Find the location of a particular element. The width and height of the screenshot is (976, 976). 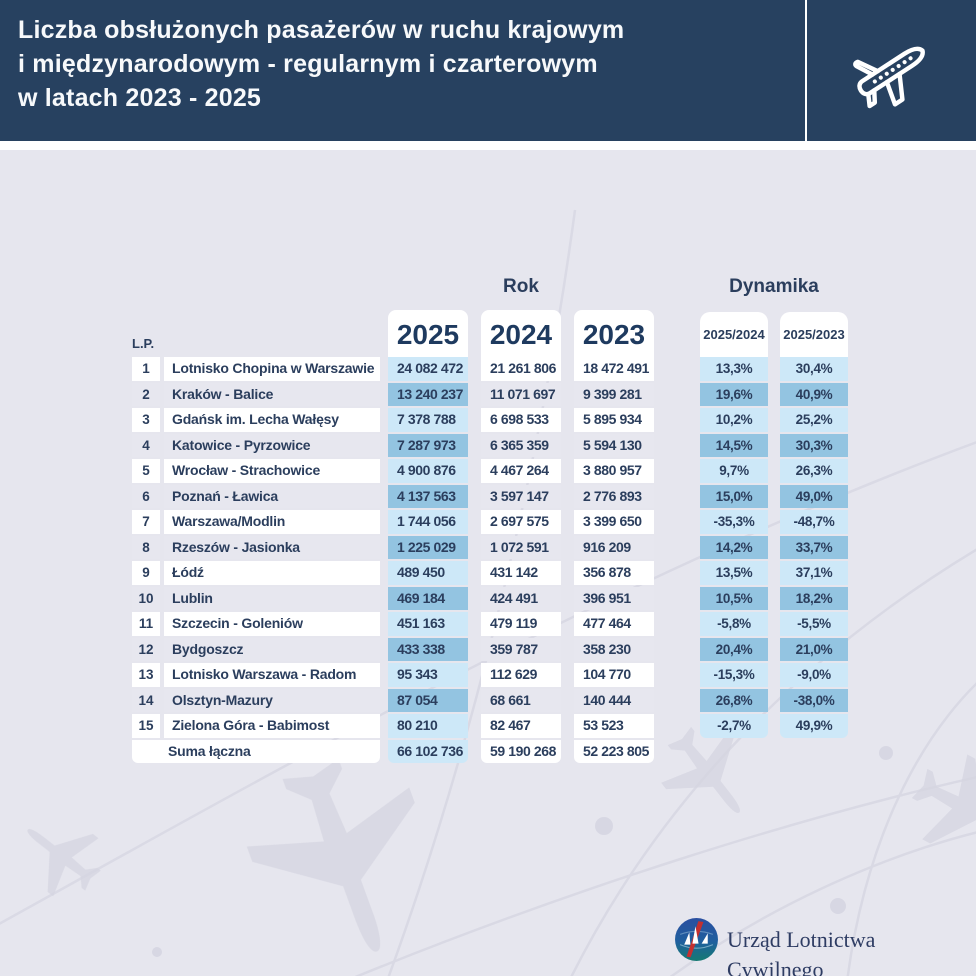

airport-name-cell: Poznań - Ławica is located at coordinates (272, 496).